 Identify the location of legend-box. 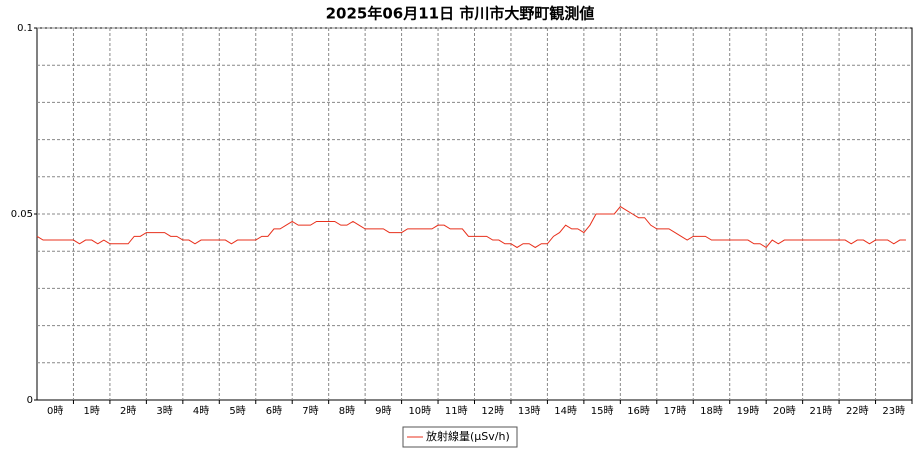
(460, 437).